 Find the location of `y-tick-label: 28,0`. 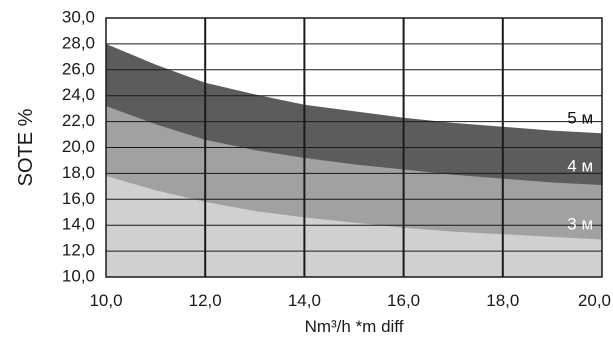

y-tick-label: 28,0 is located at coordinates (78, 42).